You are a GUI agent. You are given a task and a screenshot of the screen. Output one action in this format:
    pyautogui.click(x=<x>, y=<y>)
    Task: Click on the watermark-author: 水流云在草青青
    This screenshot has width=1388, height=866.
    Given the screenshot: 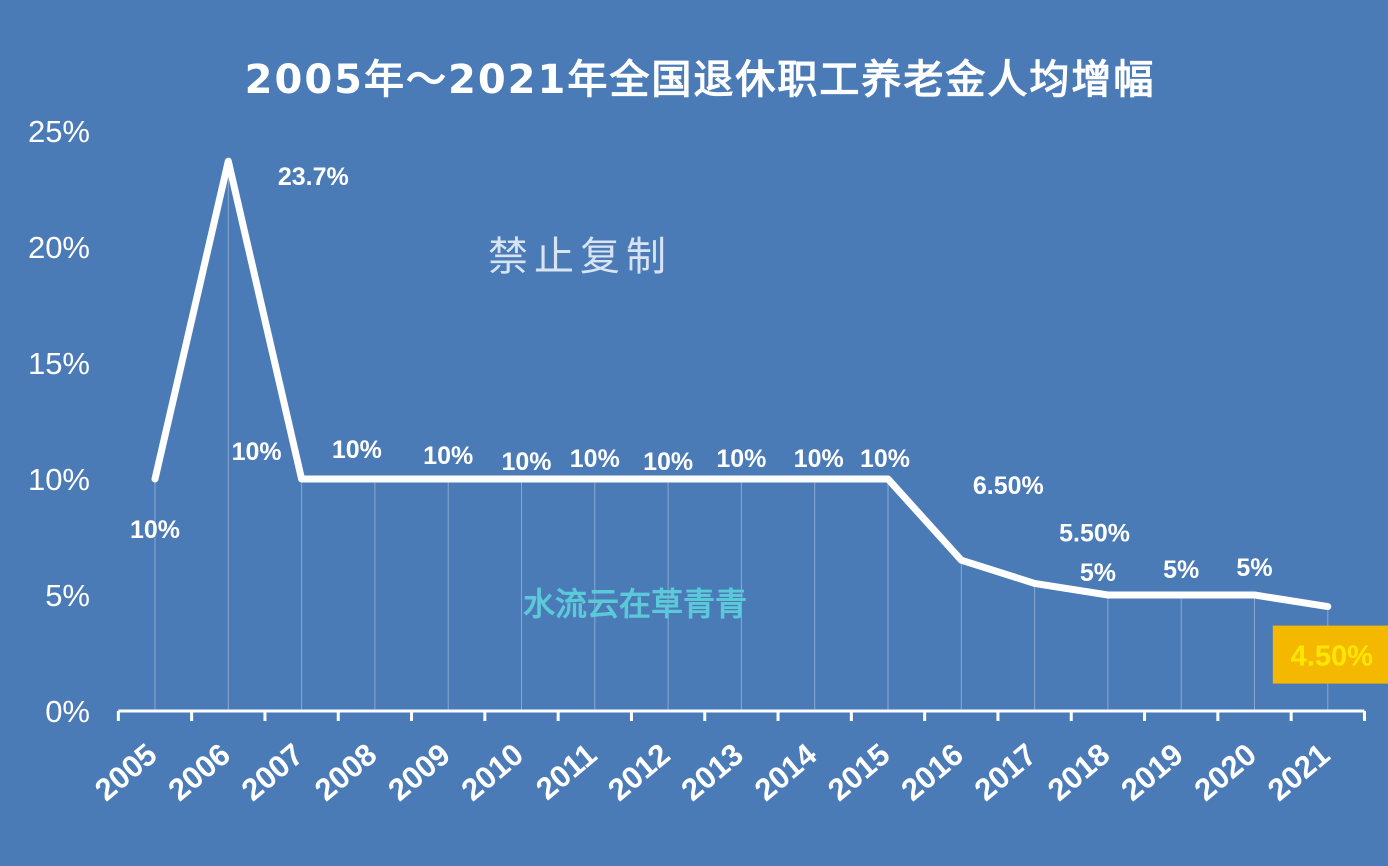 What is the action you would take?
    pyautogui.click(x=635, y=604)
    